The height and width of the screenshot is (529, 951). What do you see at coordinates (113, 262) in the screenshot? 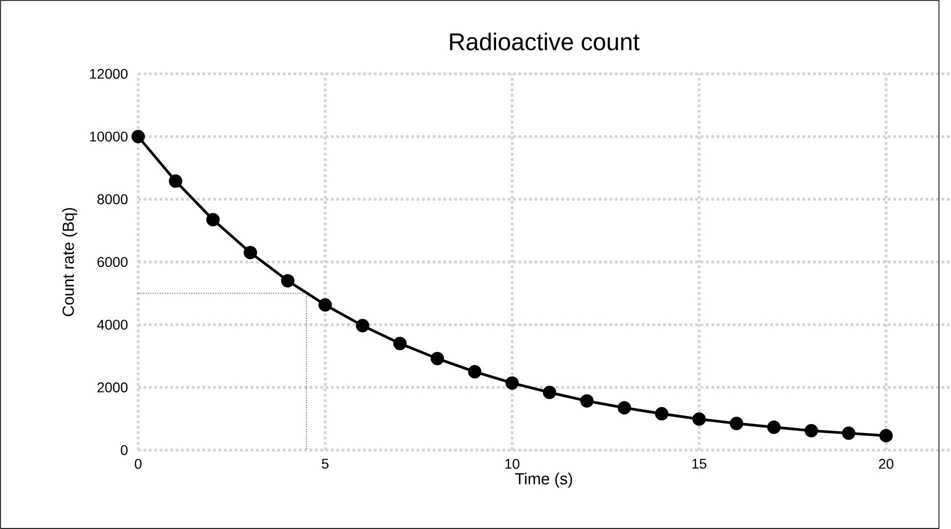
I see `y-tick-label: 6000` at bounding box center [113, 262].